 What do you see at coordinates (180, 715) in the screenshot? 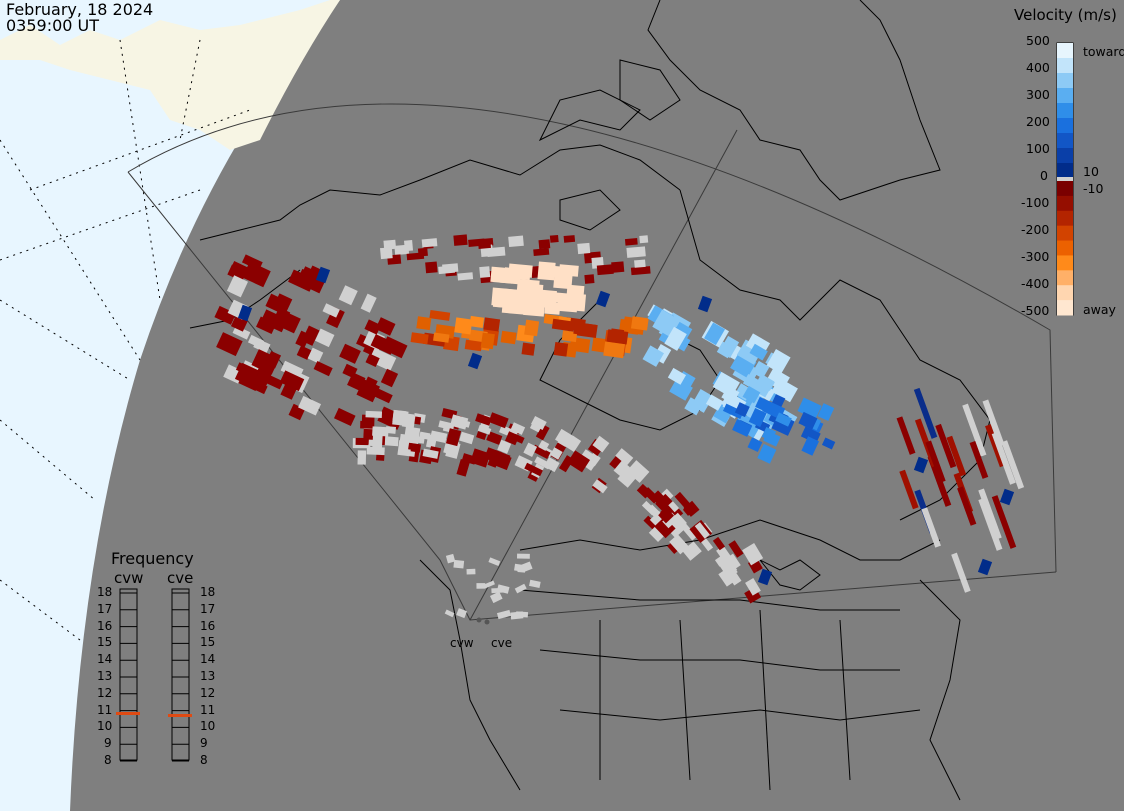
I see `cve-frequency-indicator` at bounding box center [180, 715].